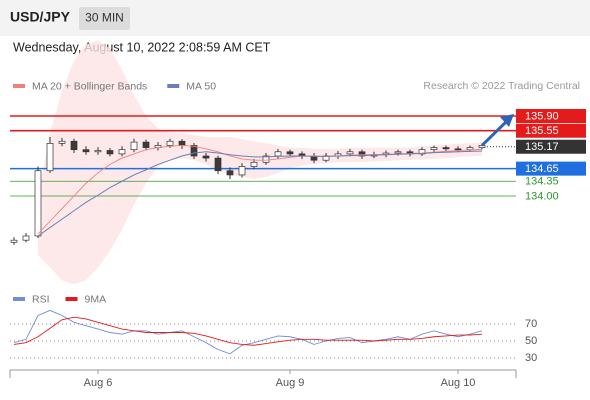 Image resolution: width=590 pixels, height=400 pixels. What do you see at coordinates (495, 132) in the screenshot?
I see `forecast-arrow` at bounding box center [495, 132].